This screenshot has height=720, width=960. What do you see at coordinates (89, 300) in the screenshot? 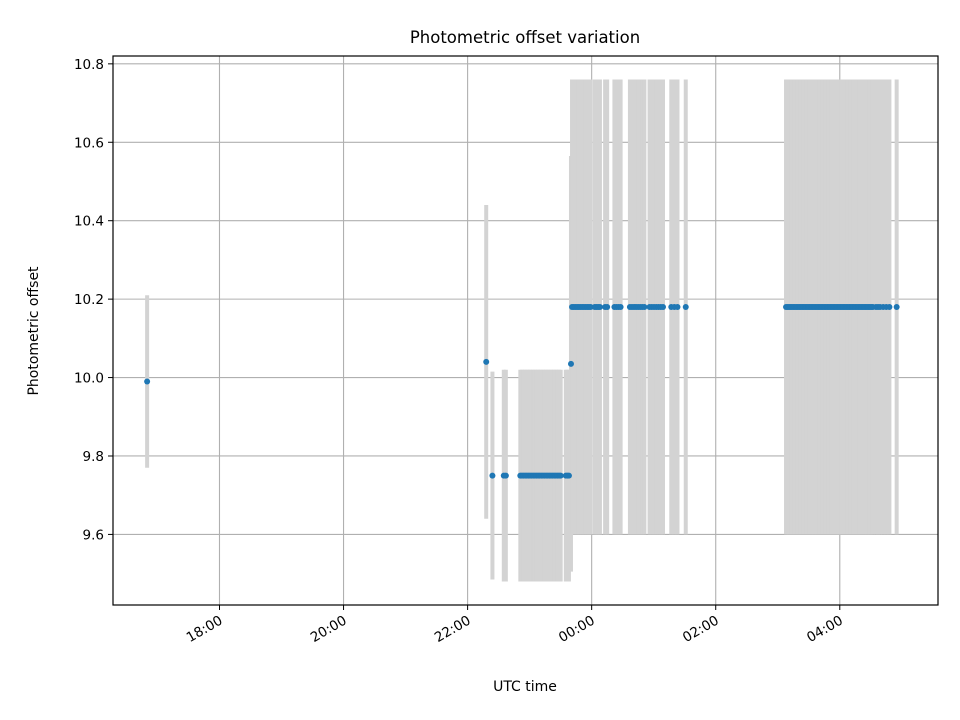
I see `y-tick-label: 10.2` at bounding box center [89, 300].